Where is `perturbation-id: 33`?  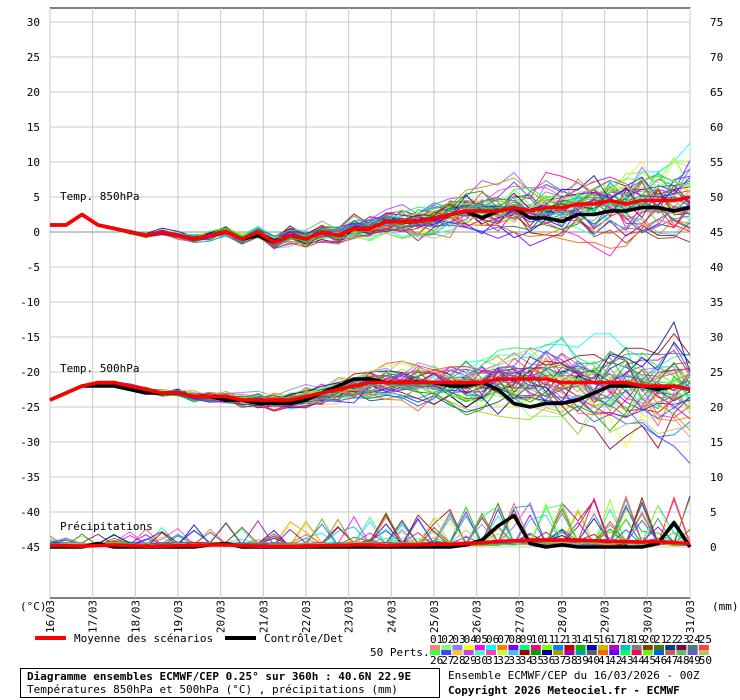
perturbation-id: 33 is located at coordinates (514, 660).